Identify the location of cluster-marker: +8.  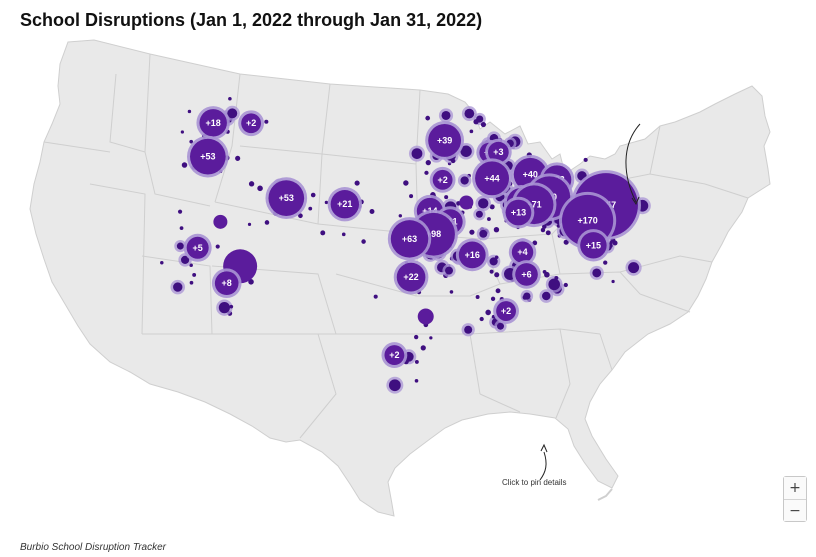
(226, 283).